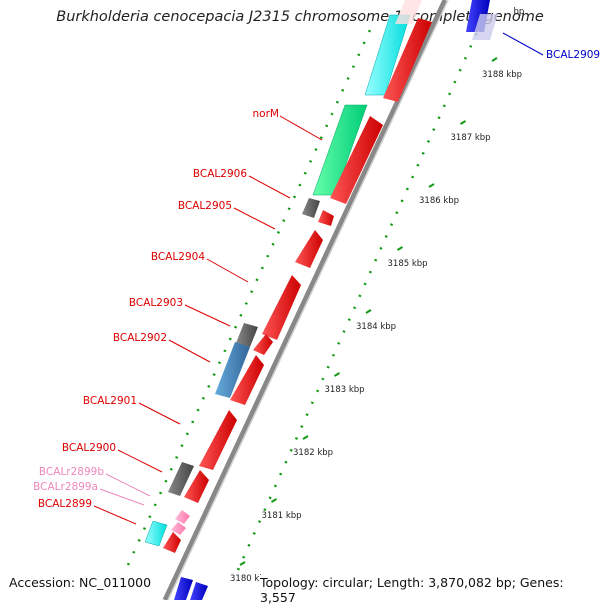 The height and width of the screenshot is (605, 600). Describe the element at coordinates (309, 249) in the screenshot. I see `gene-BCAL2904a` at that location.